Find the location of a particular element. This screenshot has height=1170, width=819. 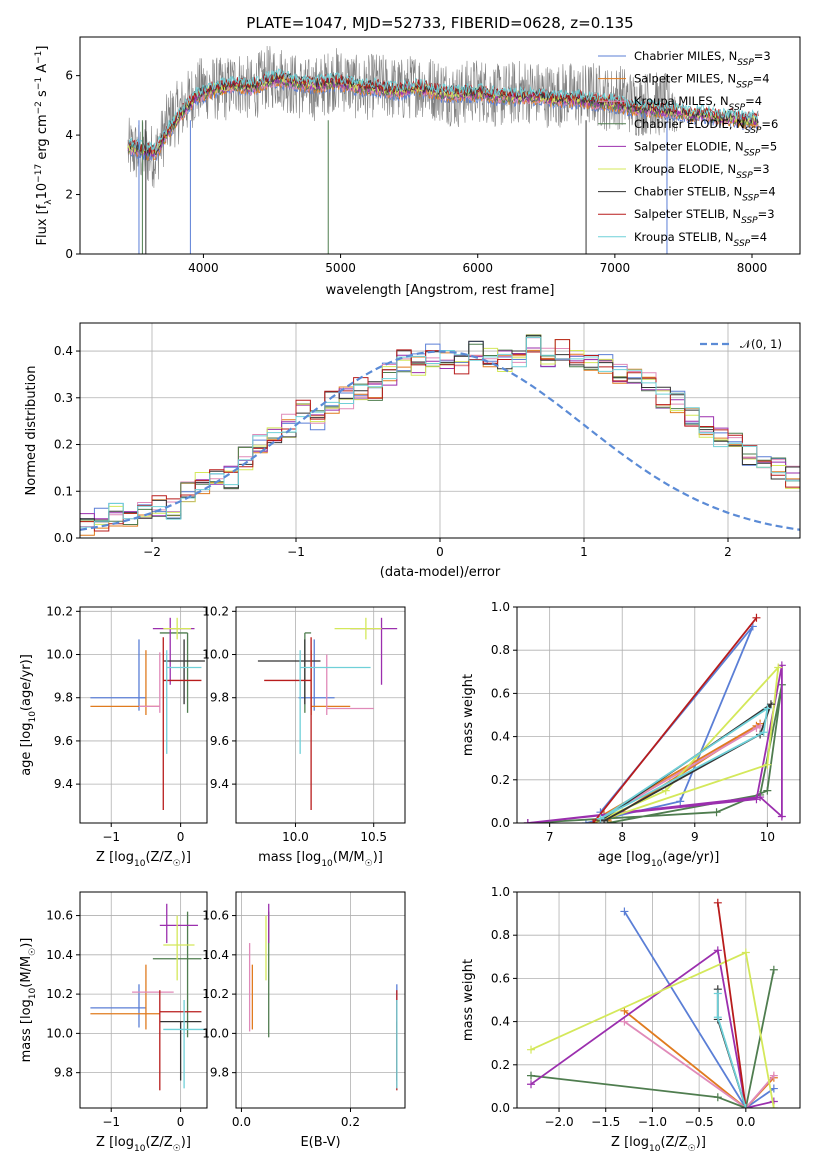

x-tick-label: −1.0 is located at coordinates (652, 1122).